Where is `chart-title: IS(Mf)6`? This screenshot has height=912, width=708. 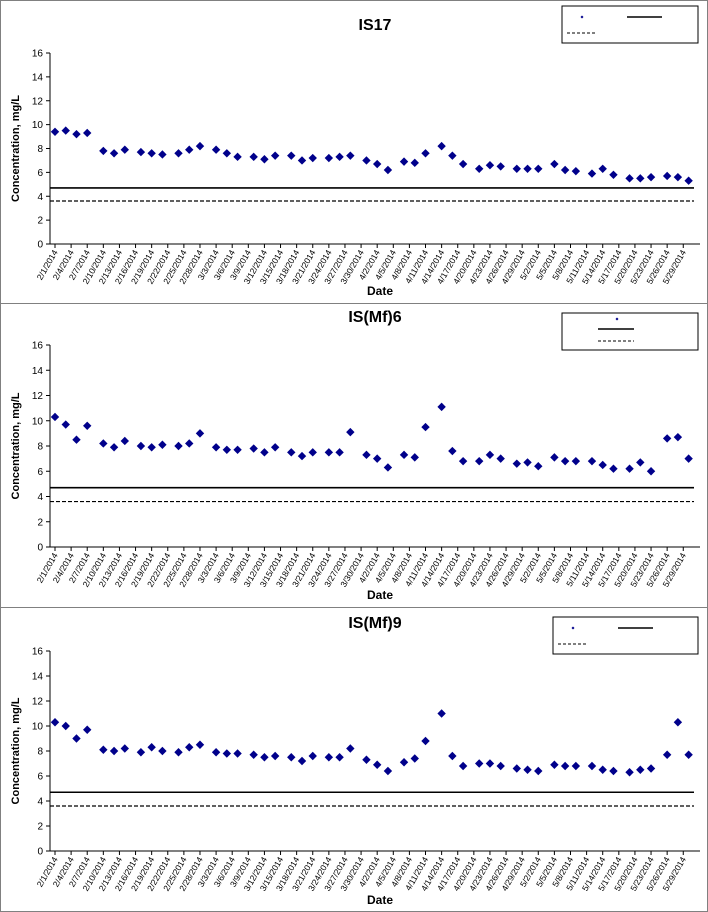 chart-title: IS(Mf)6 is located at coordinates (374, 317).